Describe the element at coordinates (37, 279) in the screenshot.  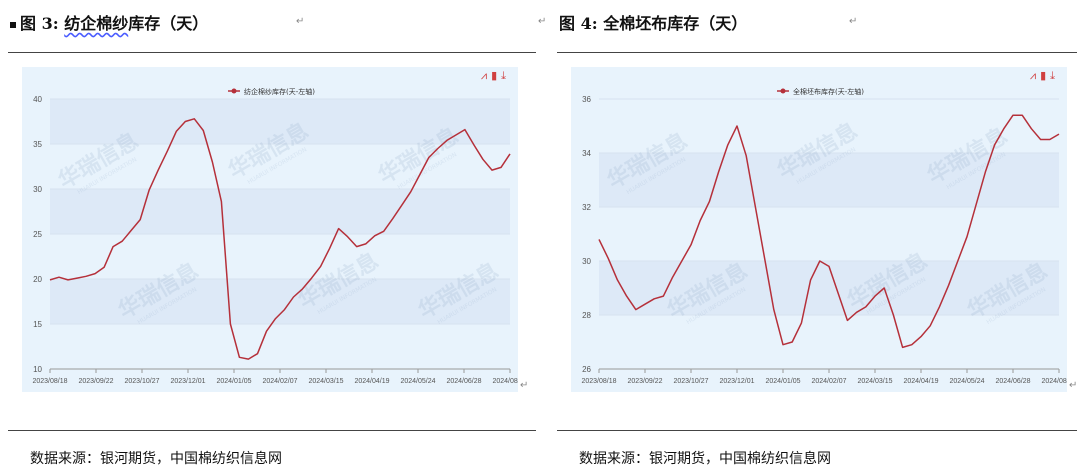
I see `y-tick-label: 20` at that location.